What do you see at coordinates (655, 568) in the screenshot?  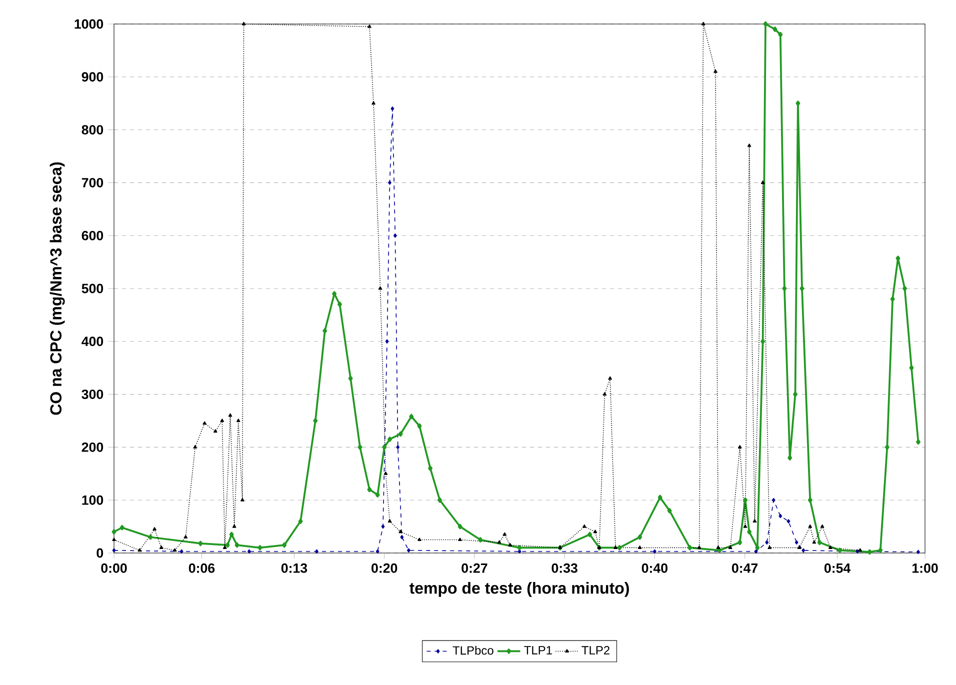 I see `x-tick-label: 0:40` at bounding box center [655, 568].